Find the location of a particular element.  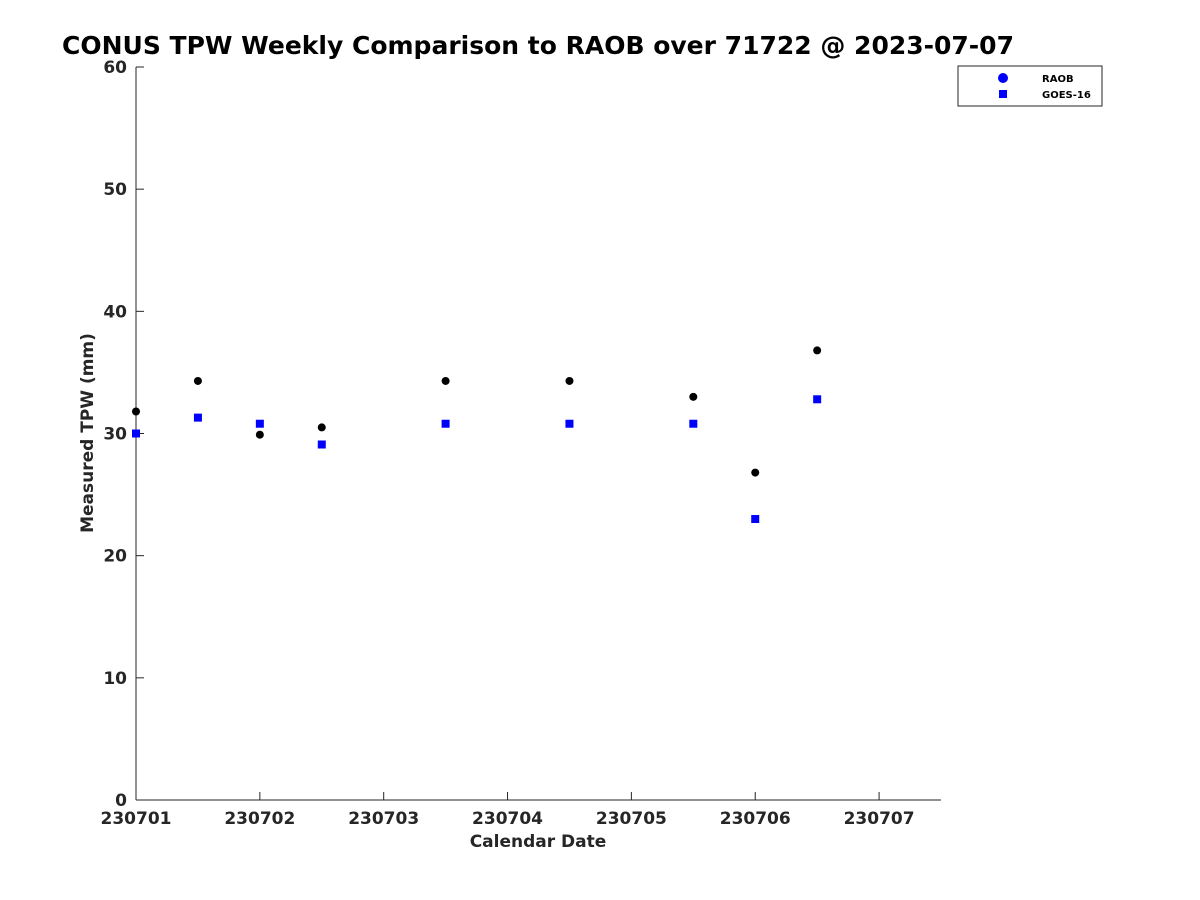

y-tick-label: 50 is located at coordinates (115, 190).